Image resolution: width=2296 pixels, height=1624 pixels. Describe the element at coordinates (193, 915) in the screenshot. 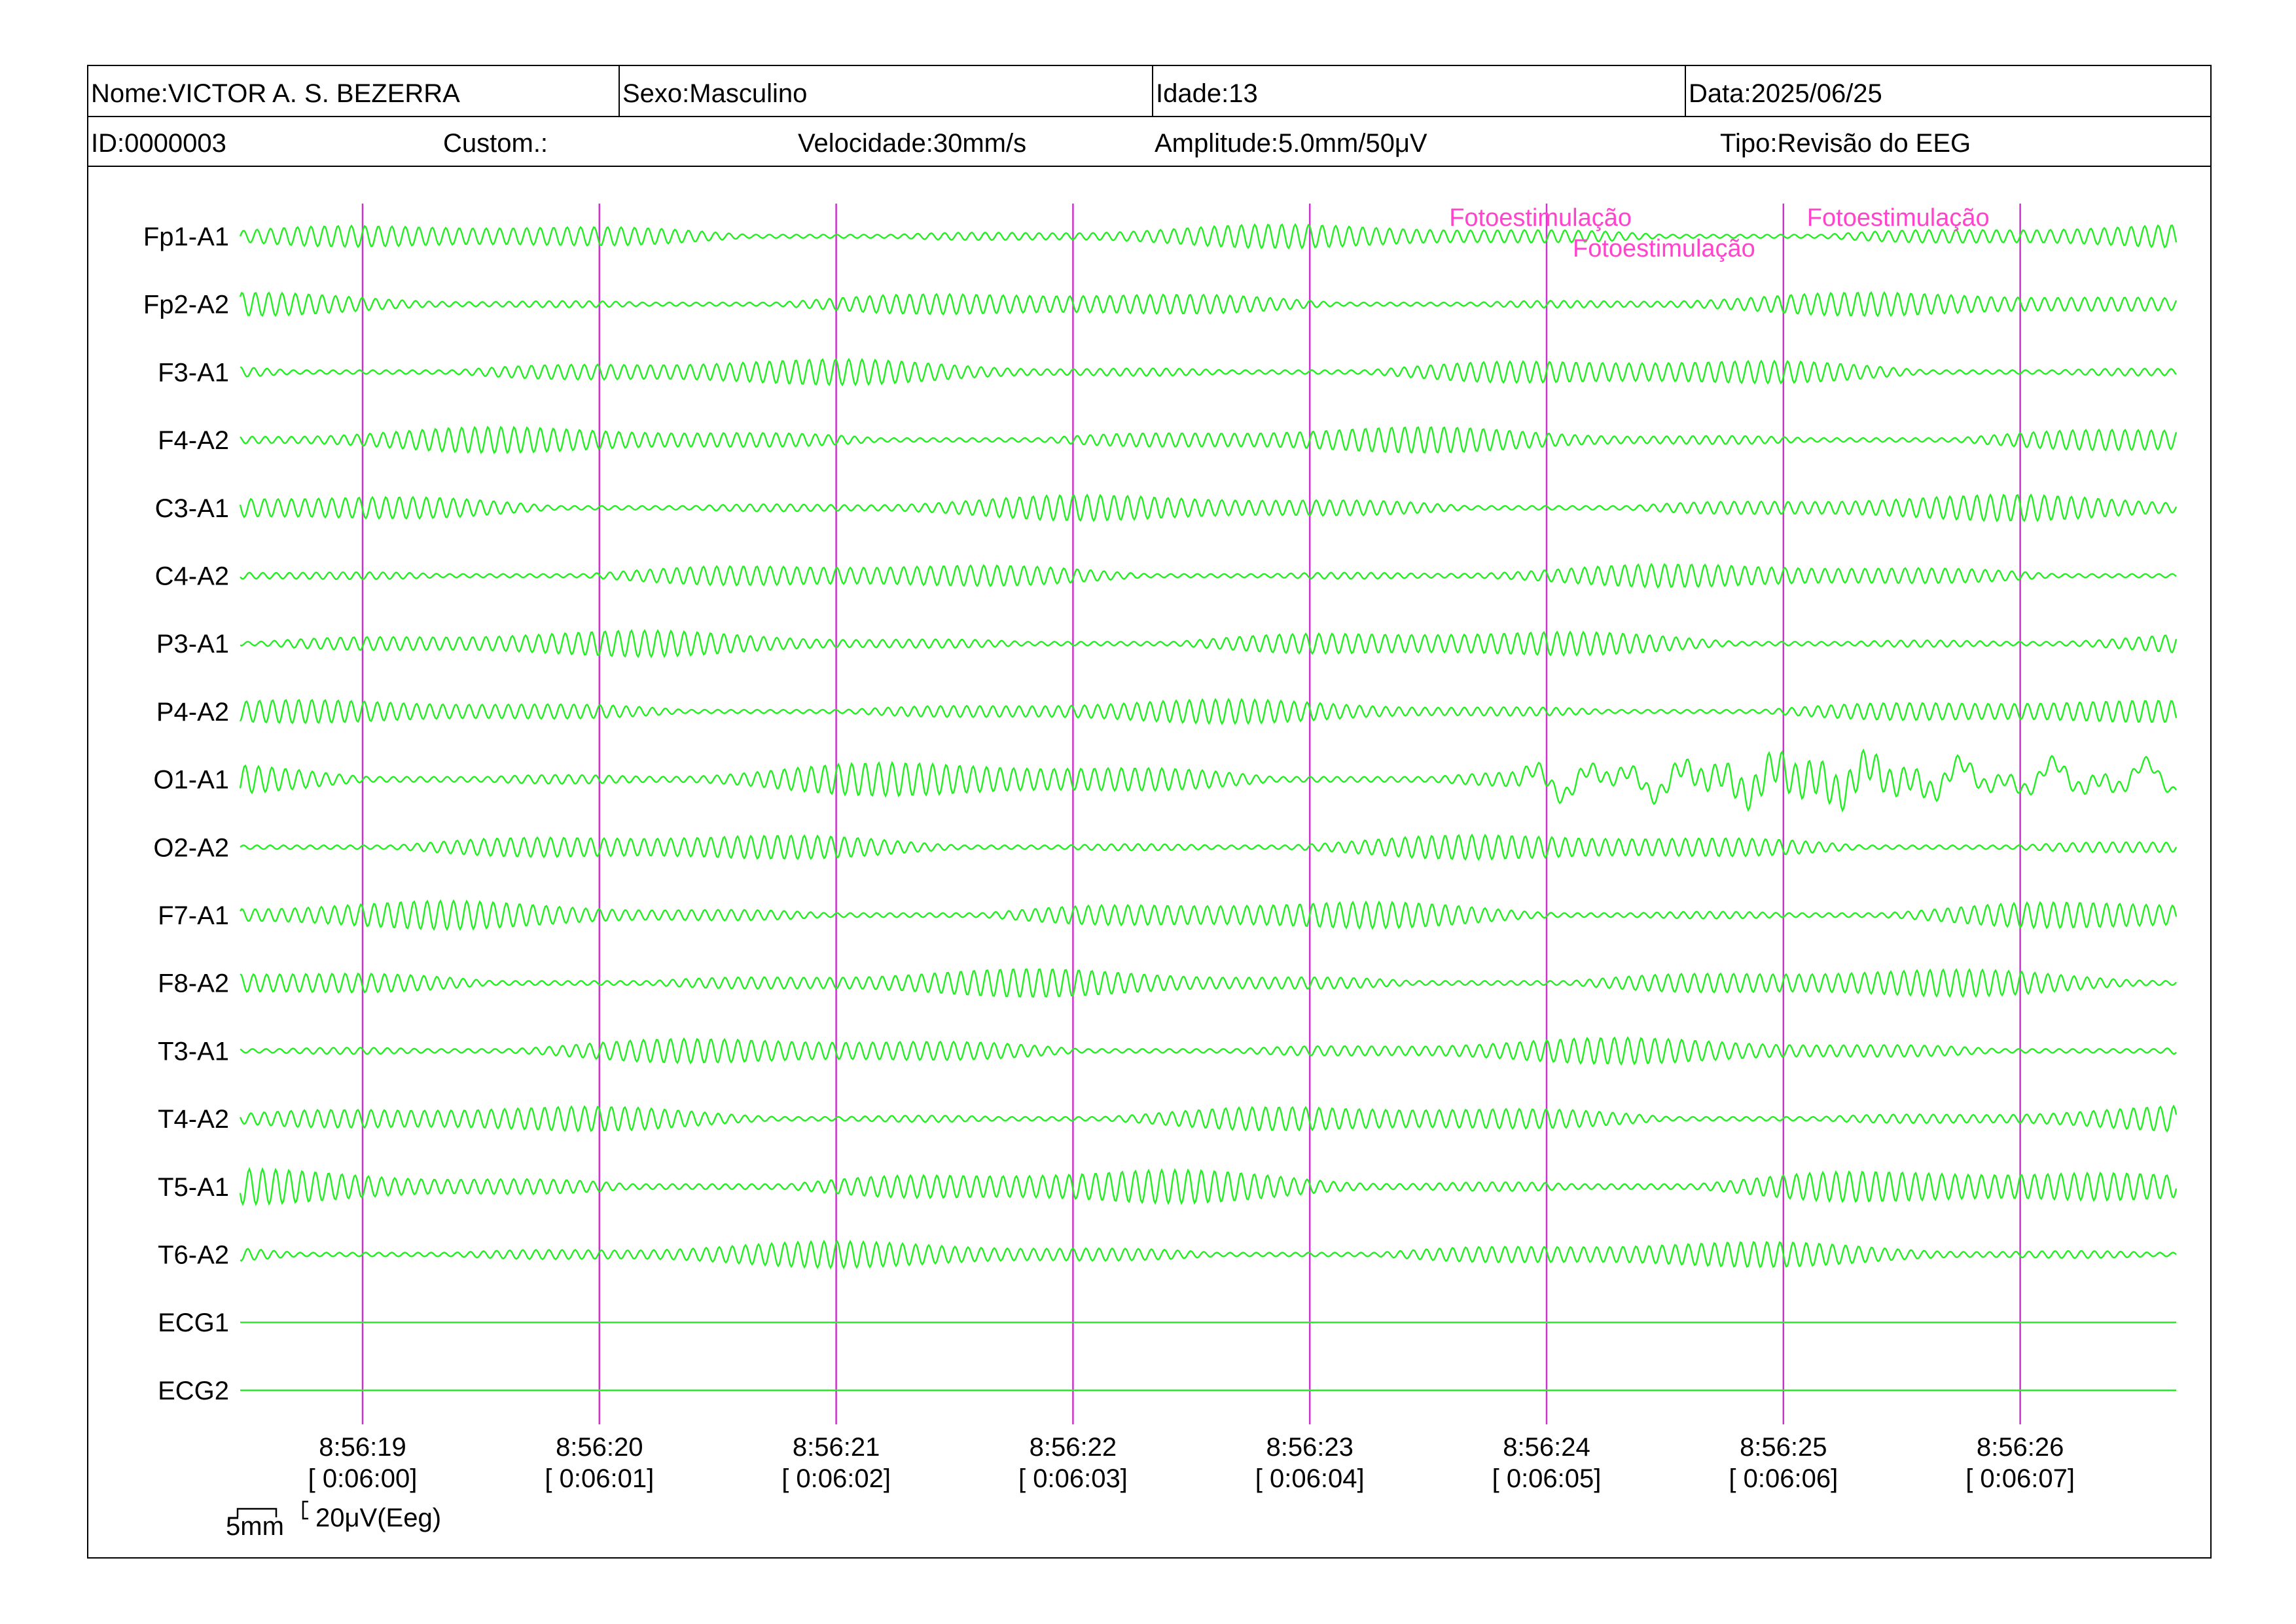

I see `channel-label: F7-A1` at that location.